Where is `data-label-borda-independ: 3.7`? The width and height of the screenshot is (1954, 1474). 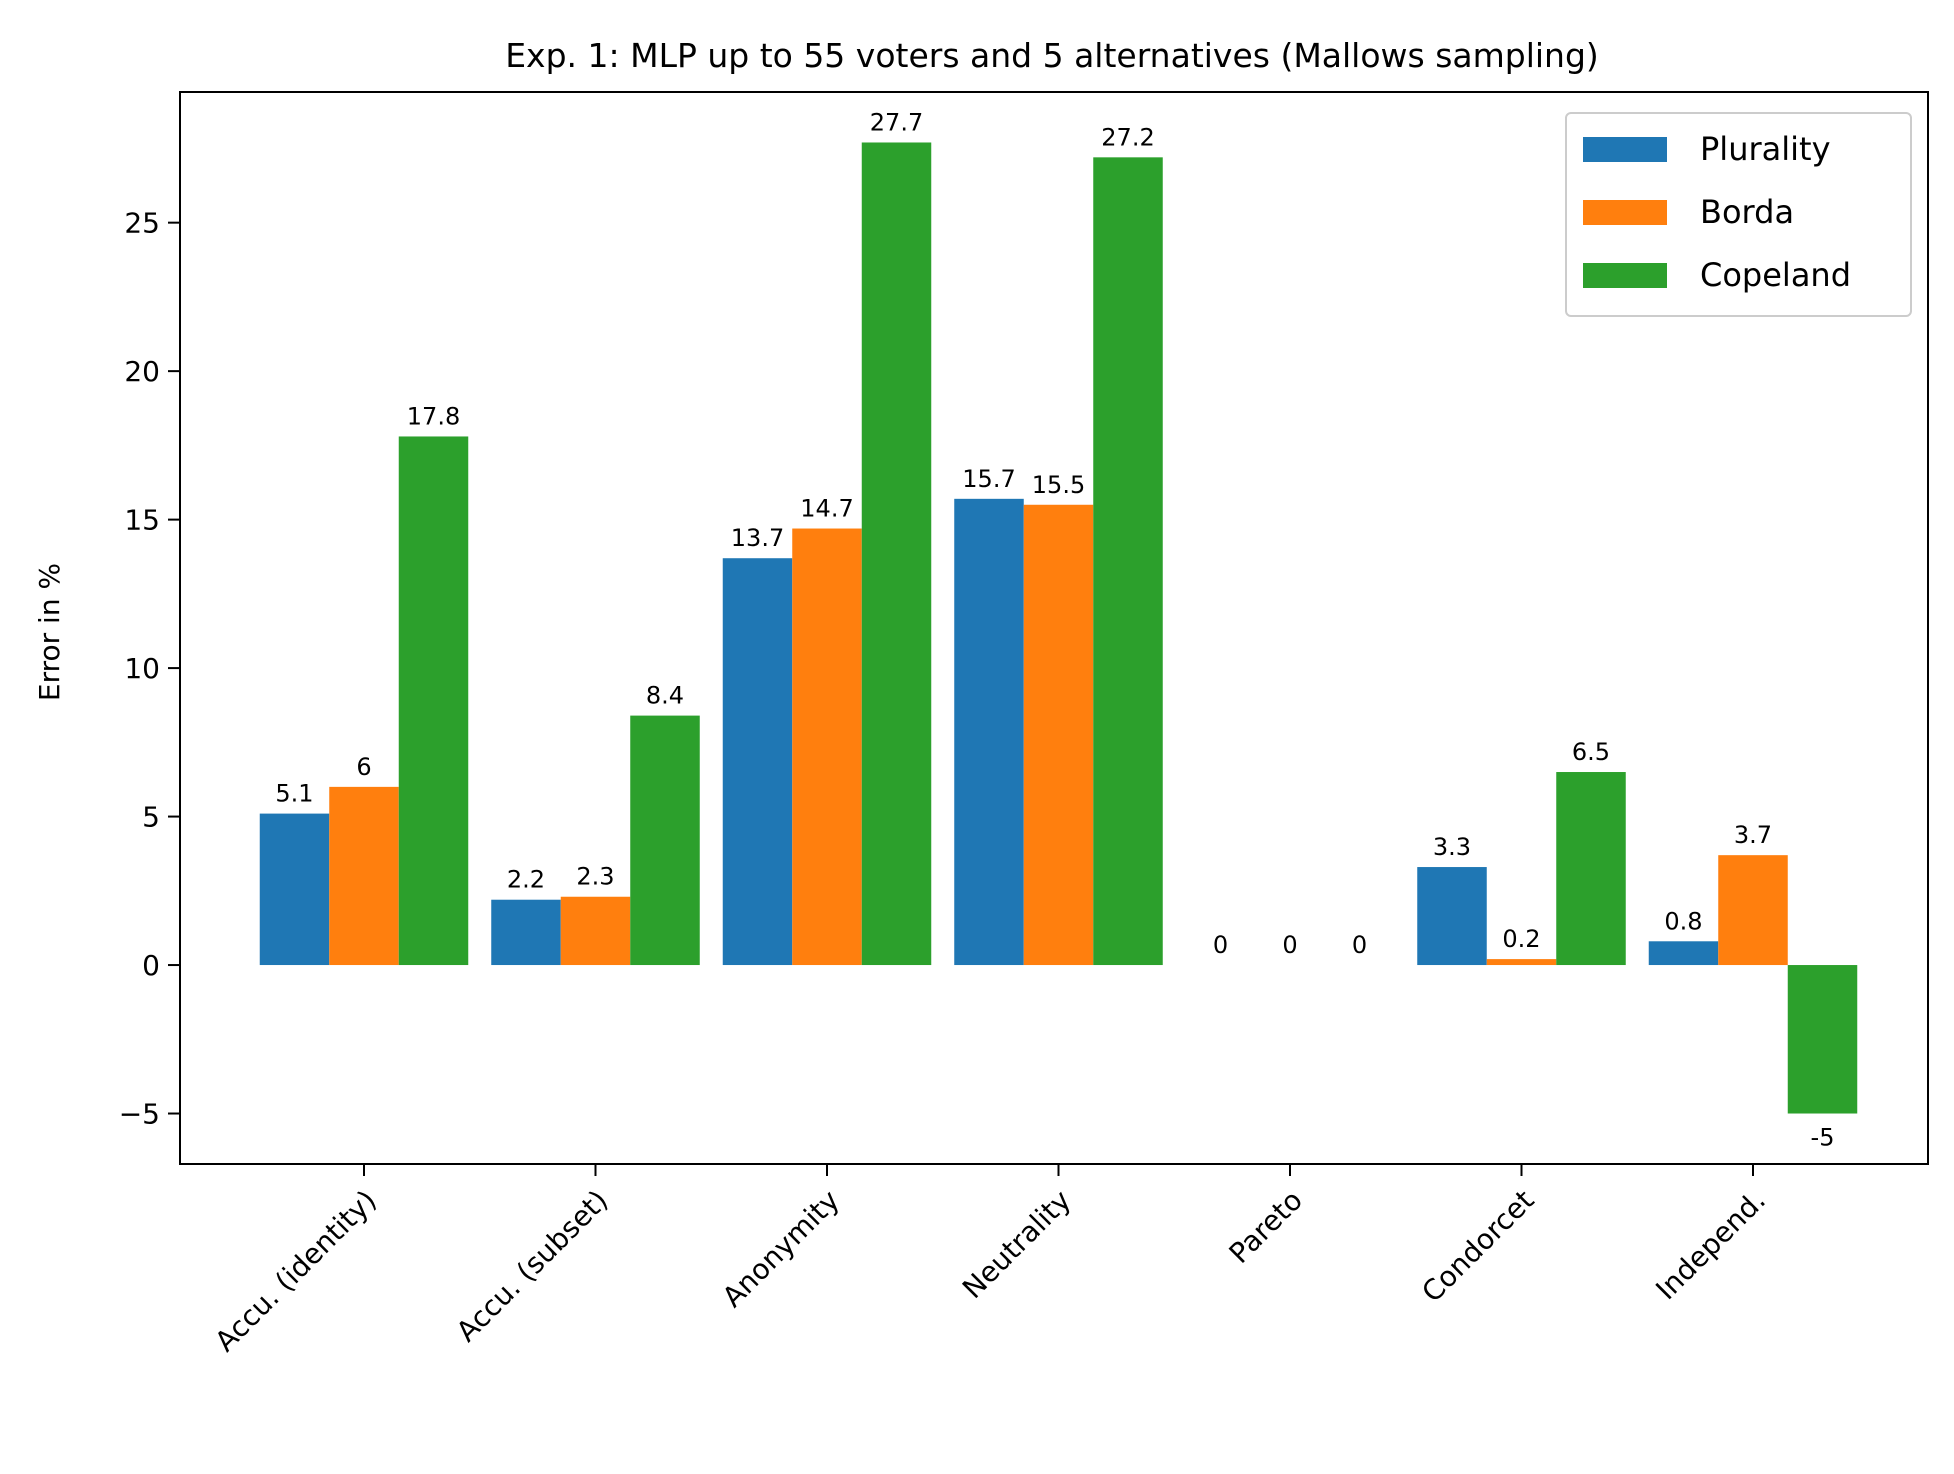
data-label-borda-independ: 3.7 is located at coordinates (1753, 835).